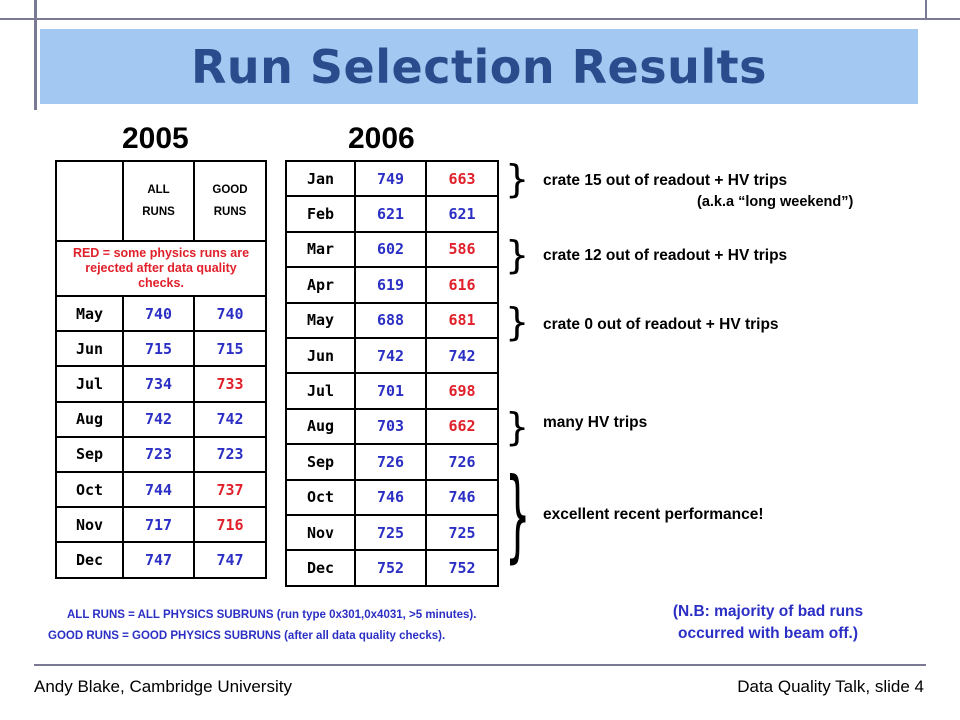 The width and height of the screenshot is (960, 720). Describe the element at coordinates (158, 560) in the screenshot. I see `all-runs-cell: 747` at that location.